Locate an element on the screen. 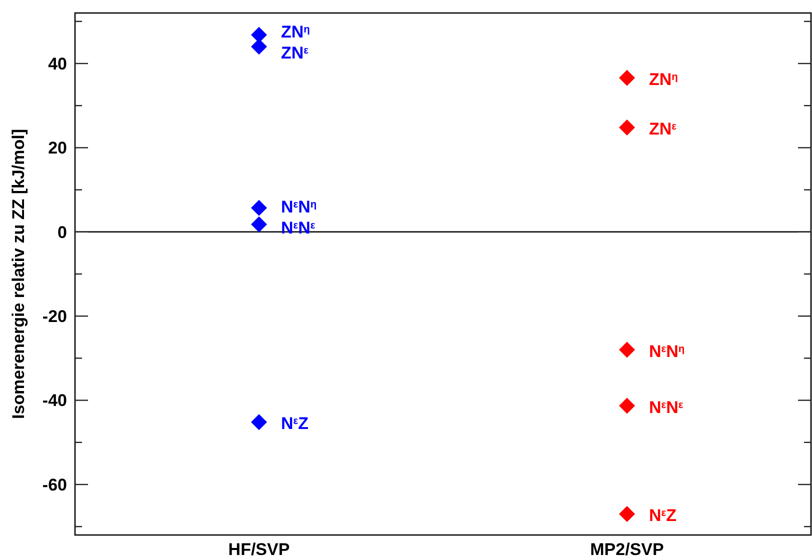 This screenshot has height=559, width=812. y-tick-label: 20 is located at coordinates (57, 148).